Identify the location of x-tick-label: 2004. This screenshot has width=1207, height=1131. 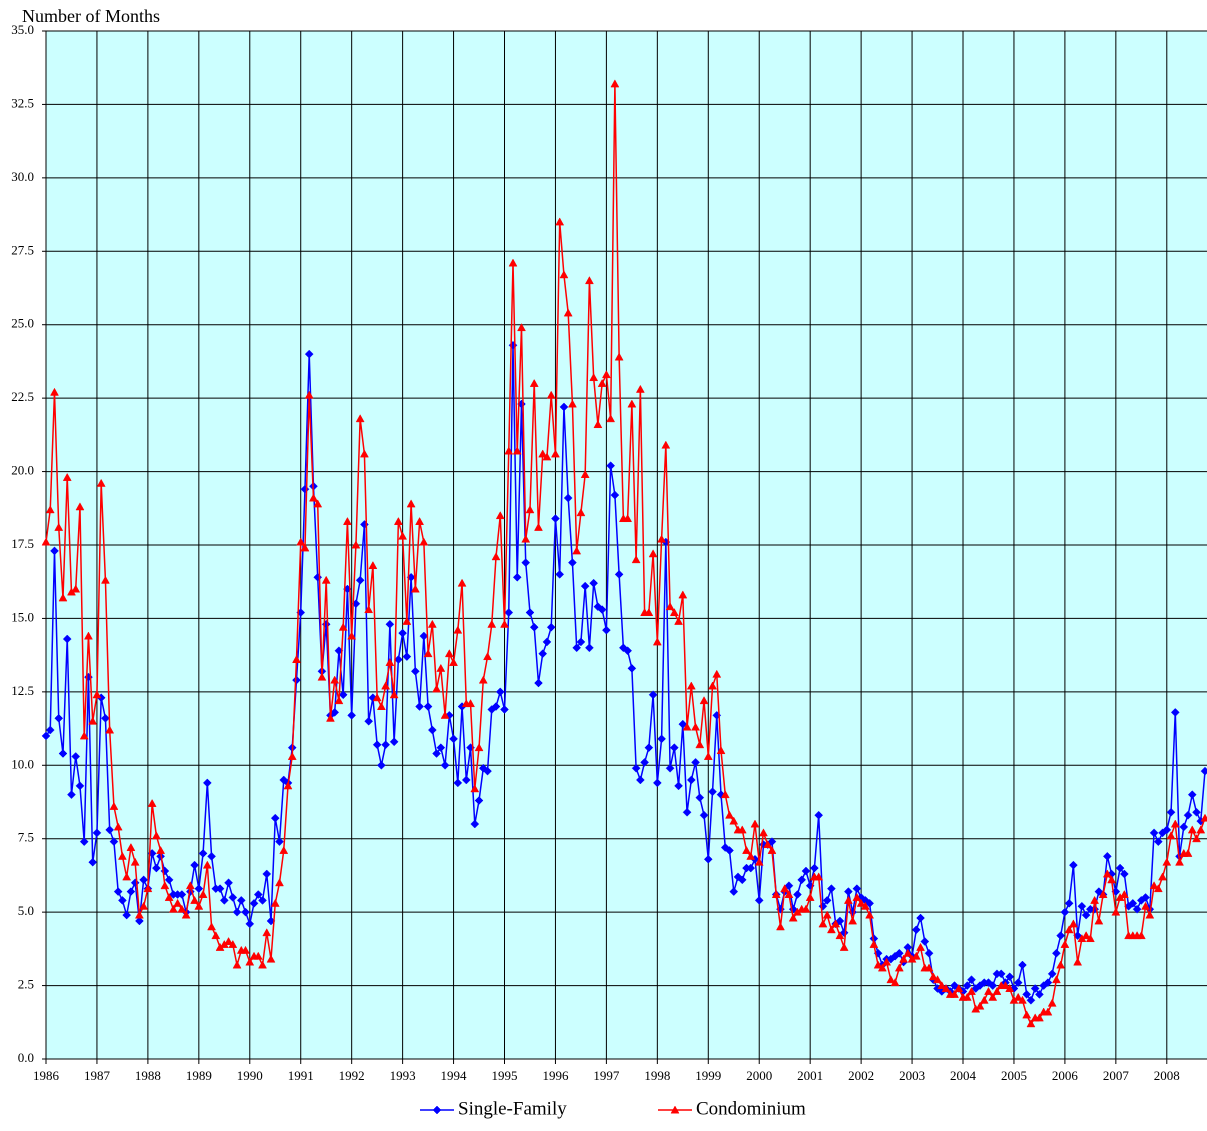
(963, 1075).